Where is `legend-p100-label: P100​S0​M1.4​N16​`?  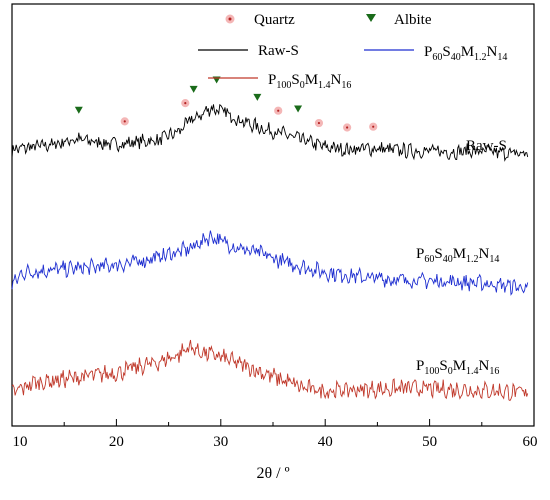
legend-p100-label: P100​S0​M1.4​N16​ is located at coordinates (309, 81).